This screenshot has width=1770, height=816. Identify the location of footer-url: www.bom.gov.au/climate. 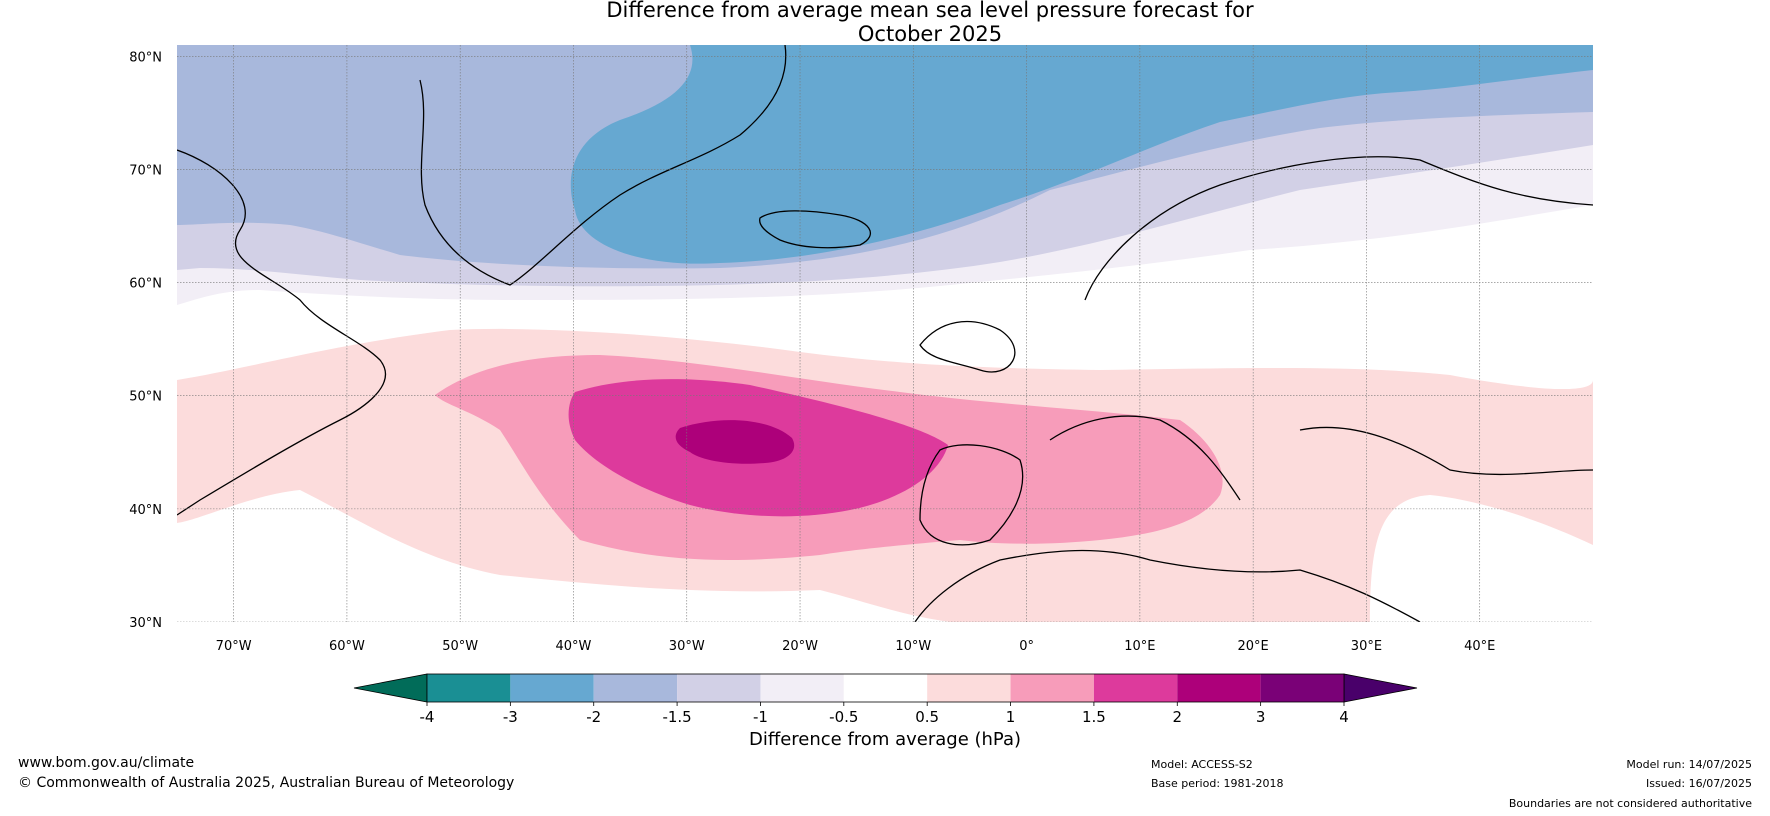
(106, 763).